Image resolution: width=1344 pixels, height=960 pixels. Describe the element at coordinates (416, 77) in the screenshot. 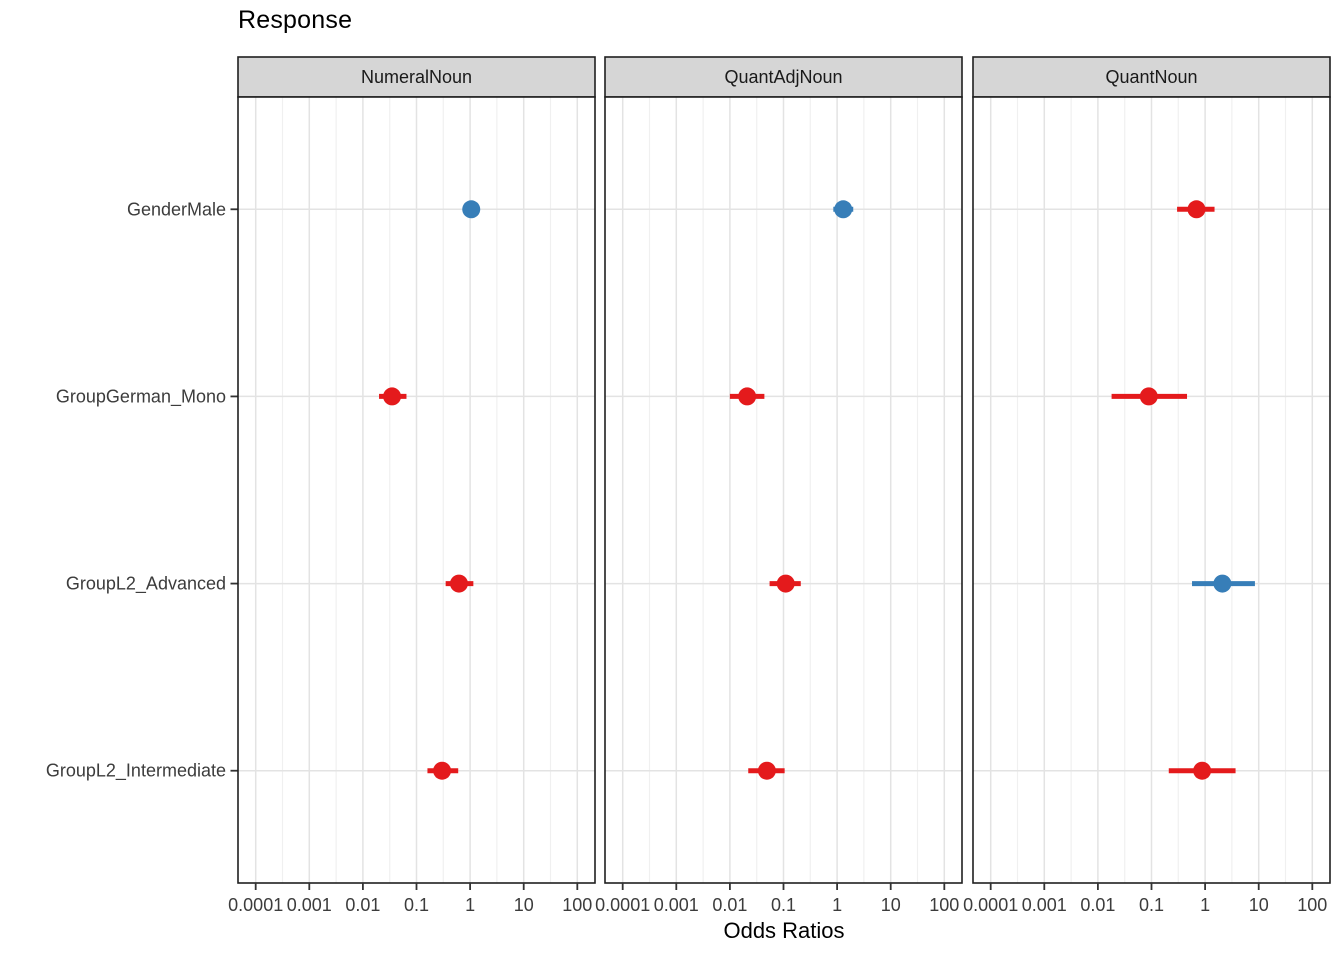

I see `facet-strip-label: NumeralNoun` at that location.